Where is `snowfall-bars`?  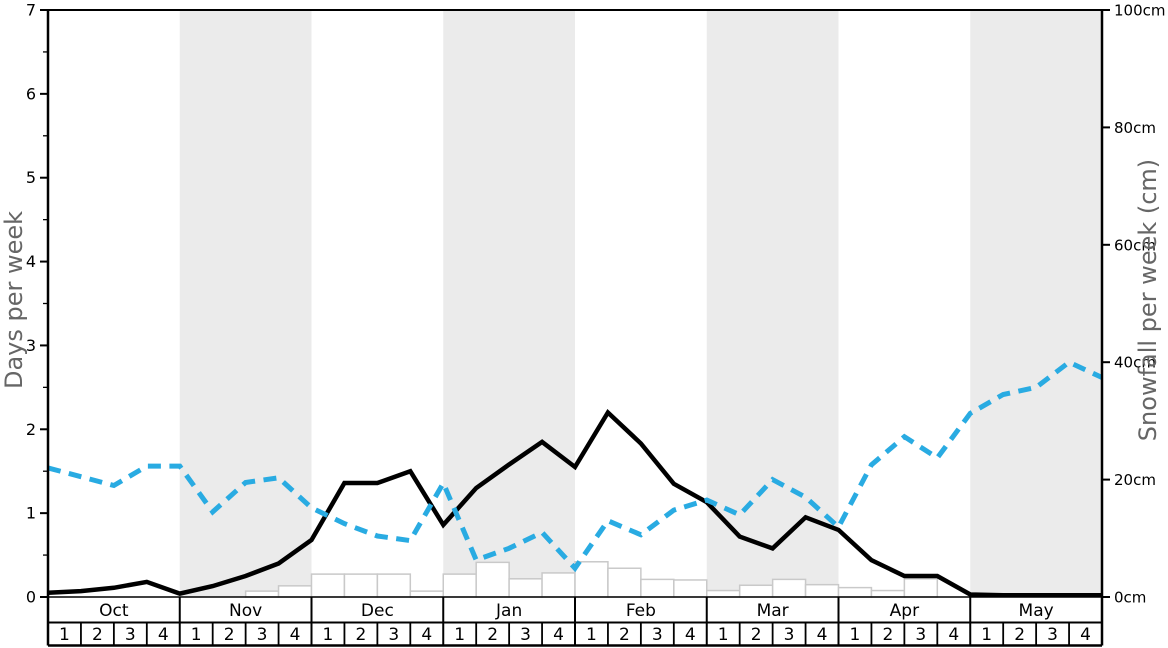 snowfall-bars is located at coordinates (591, 579).